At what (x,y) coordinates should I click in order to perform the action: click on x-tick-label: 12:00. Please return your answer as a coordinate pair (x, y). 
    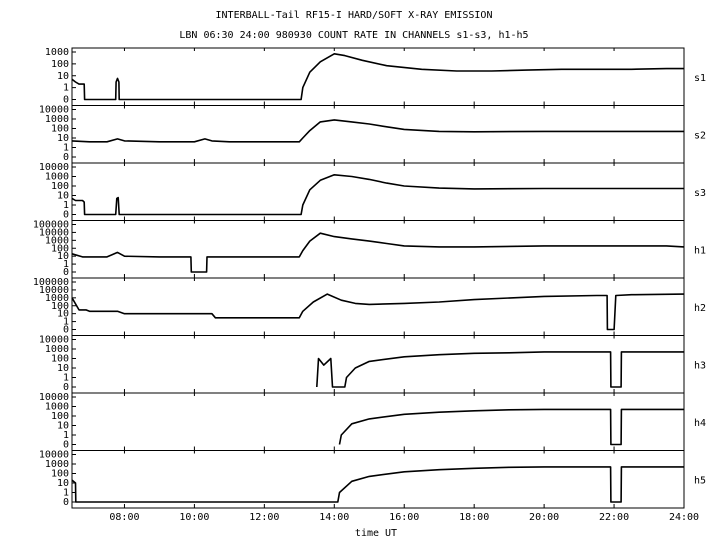
    Looking at the image, I should click on (264, 517).